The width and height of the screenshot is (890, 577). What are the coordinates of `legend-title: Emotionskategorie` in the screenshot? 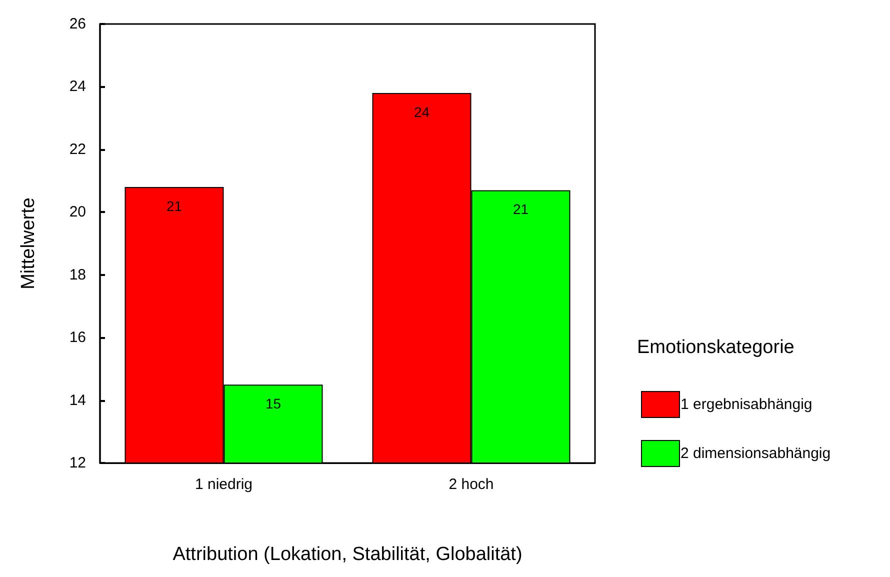 It's located at (715, 347).